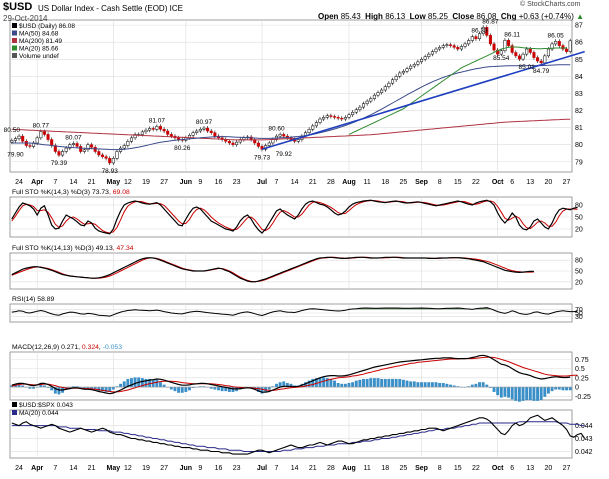 The width and height of the screenshot is (609, 479). Describe the element at coordinates (12, 130) in the screenshot. I see `price-annotation-label: 80.50` at that location.